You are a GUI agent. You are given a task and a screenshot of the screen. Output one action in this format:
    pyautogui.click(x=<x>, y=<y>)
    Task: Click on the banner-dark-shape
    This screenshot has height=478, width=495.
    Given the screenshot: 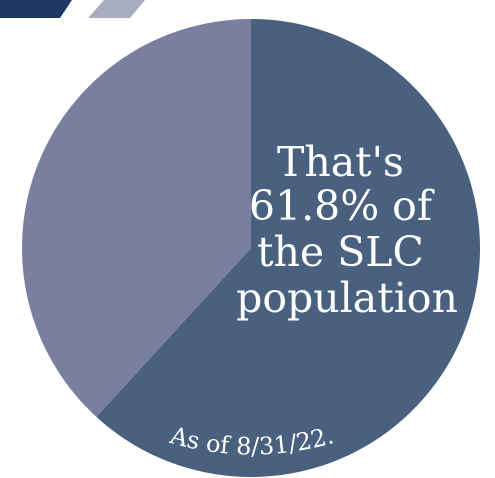 What is the action you would take?
    pyautogui.click(x=36, y=9)
    